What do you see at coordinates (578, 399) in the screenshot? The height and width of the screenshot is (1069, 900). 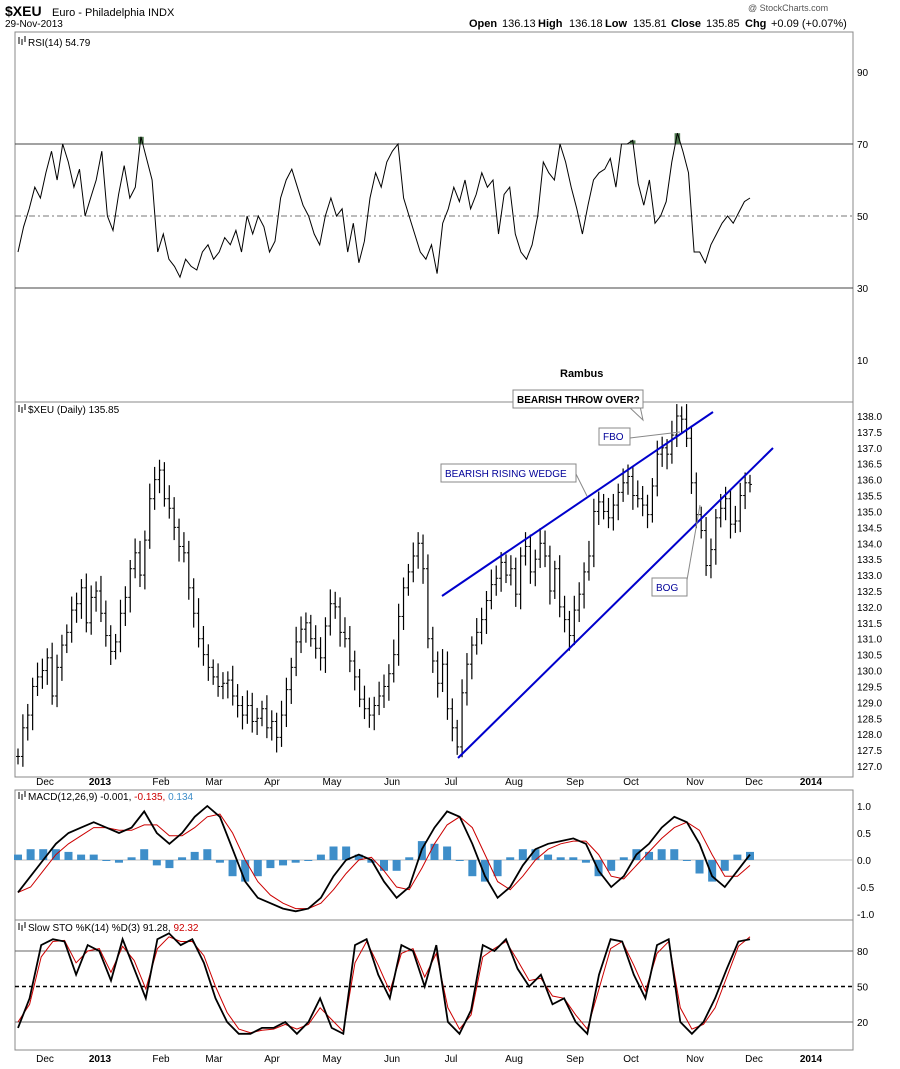 I see `throwover-callout` at bounding box center [578, 399].